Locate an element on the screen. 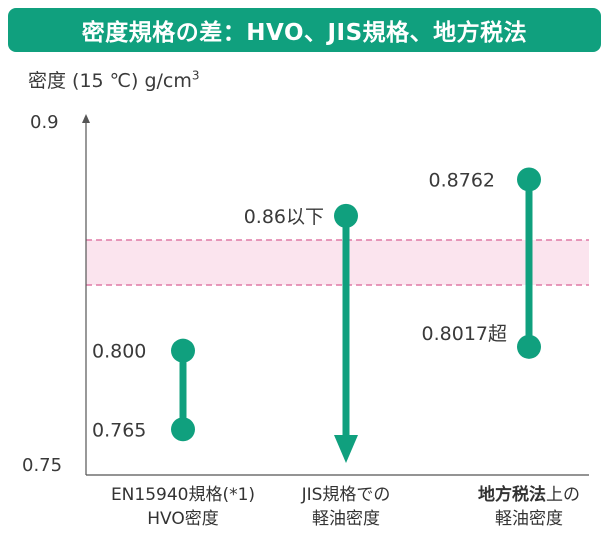  chart-title: 密度規格の差：HVO、JIS規格、地方税法 is located at coordinates (304, 30).